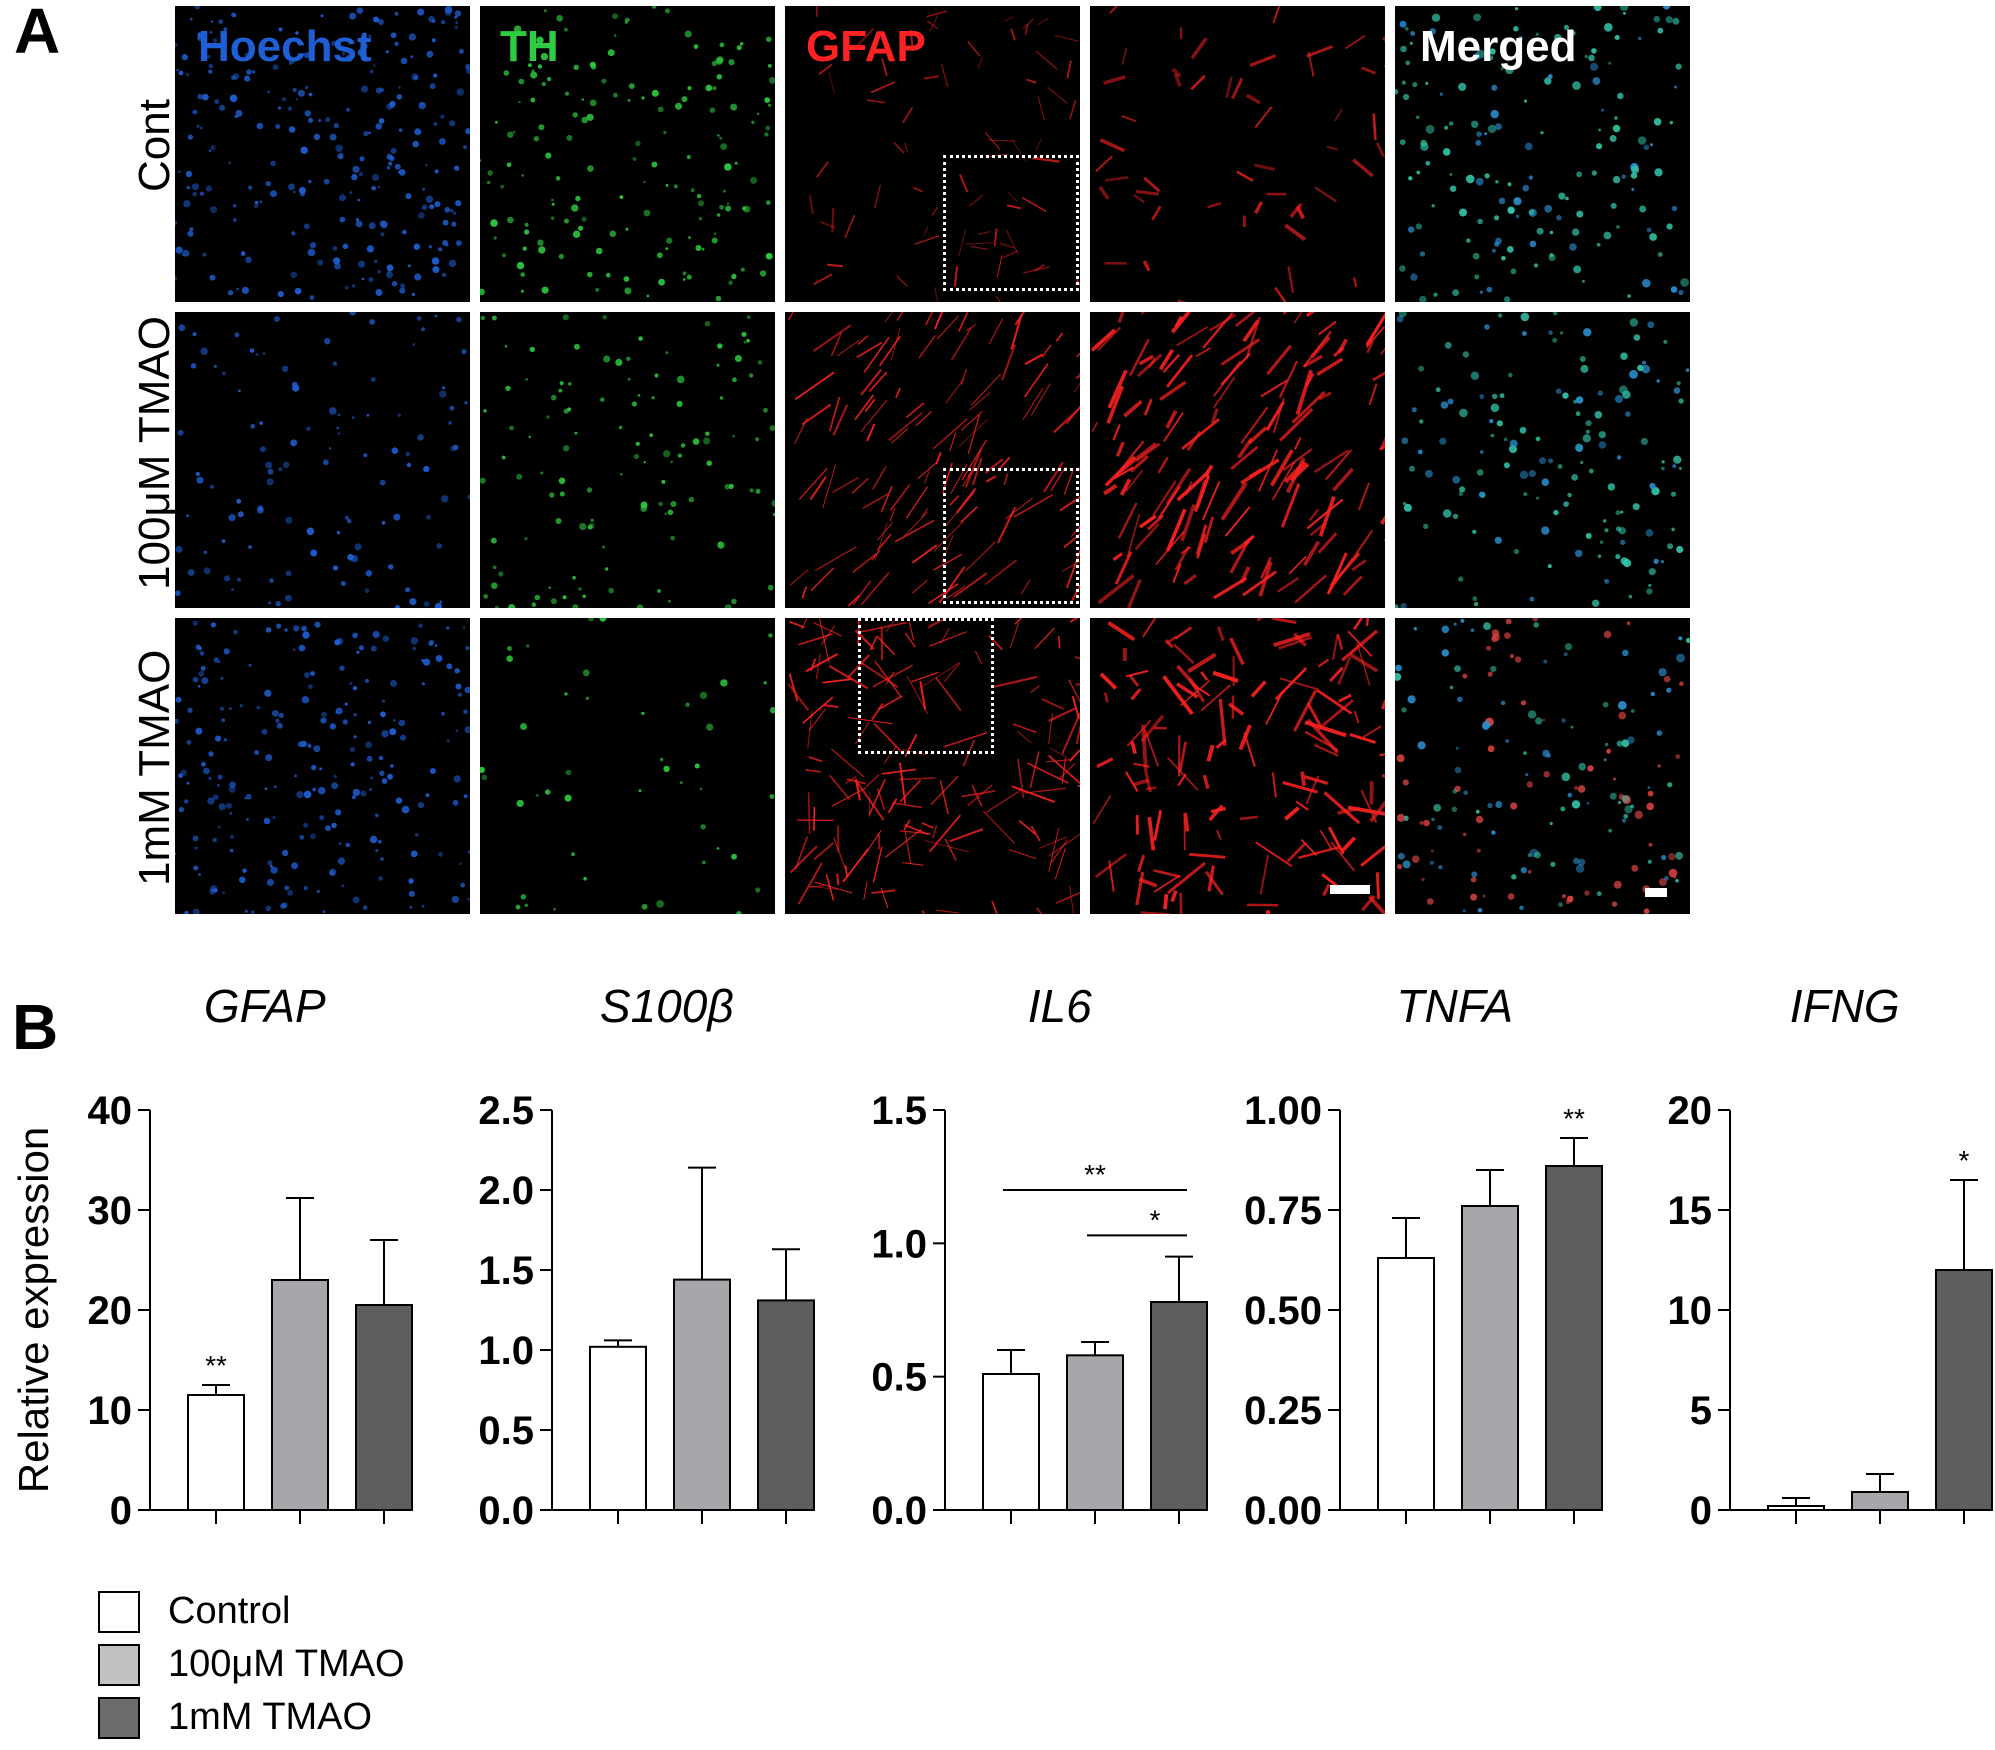 The width and height of the screenshot is (1995, 1750). Describe the element at coordinates (1283, 1111) in the screenshot. I see `y-tick-label: 1.00` at that location.